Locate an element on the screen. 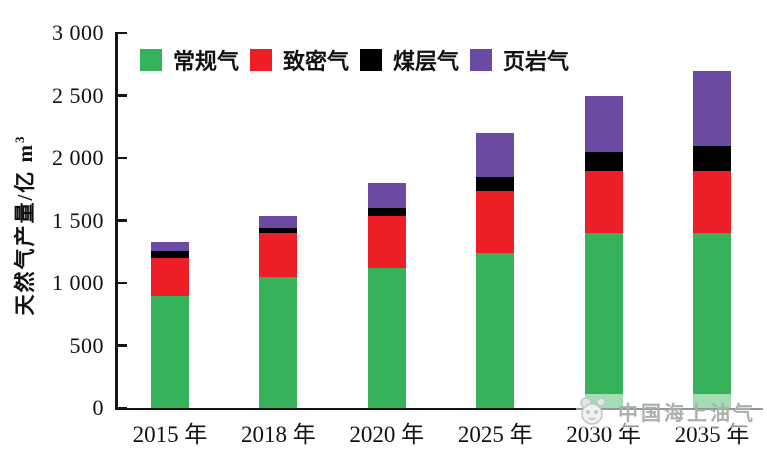 This screenshot has width=767, height=456. legend-item-常规气: 常规气 is located at coordinates (189, 60).